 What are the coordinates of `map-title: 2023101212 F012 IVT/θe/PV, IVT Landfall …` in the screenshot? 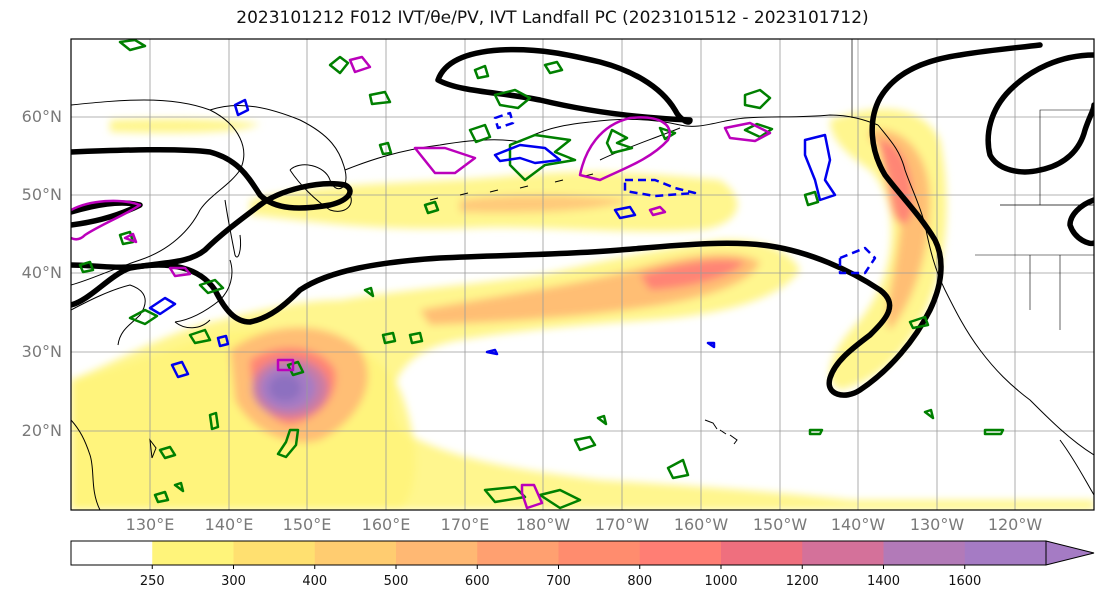 It's located at (552, 18).